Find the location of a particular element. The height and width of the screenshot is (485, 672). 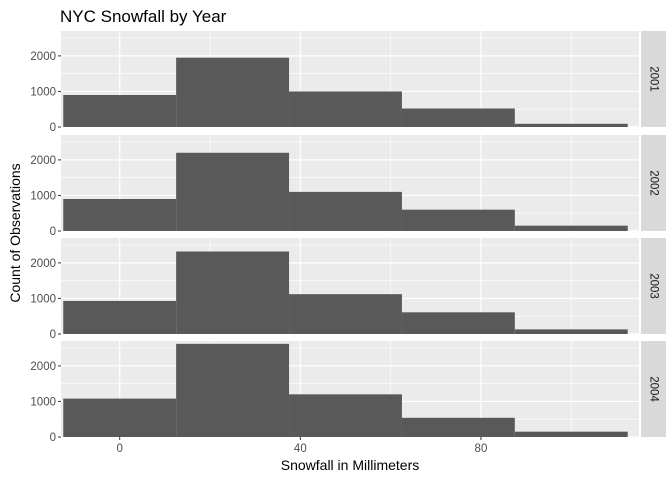

facet-strip-label: 2004 is located at coordinates (653, 389).